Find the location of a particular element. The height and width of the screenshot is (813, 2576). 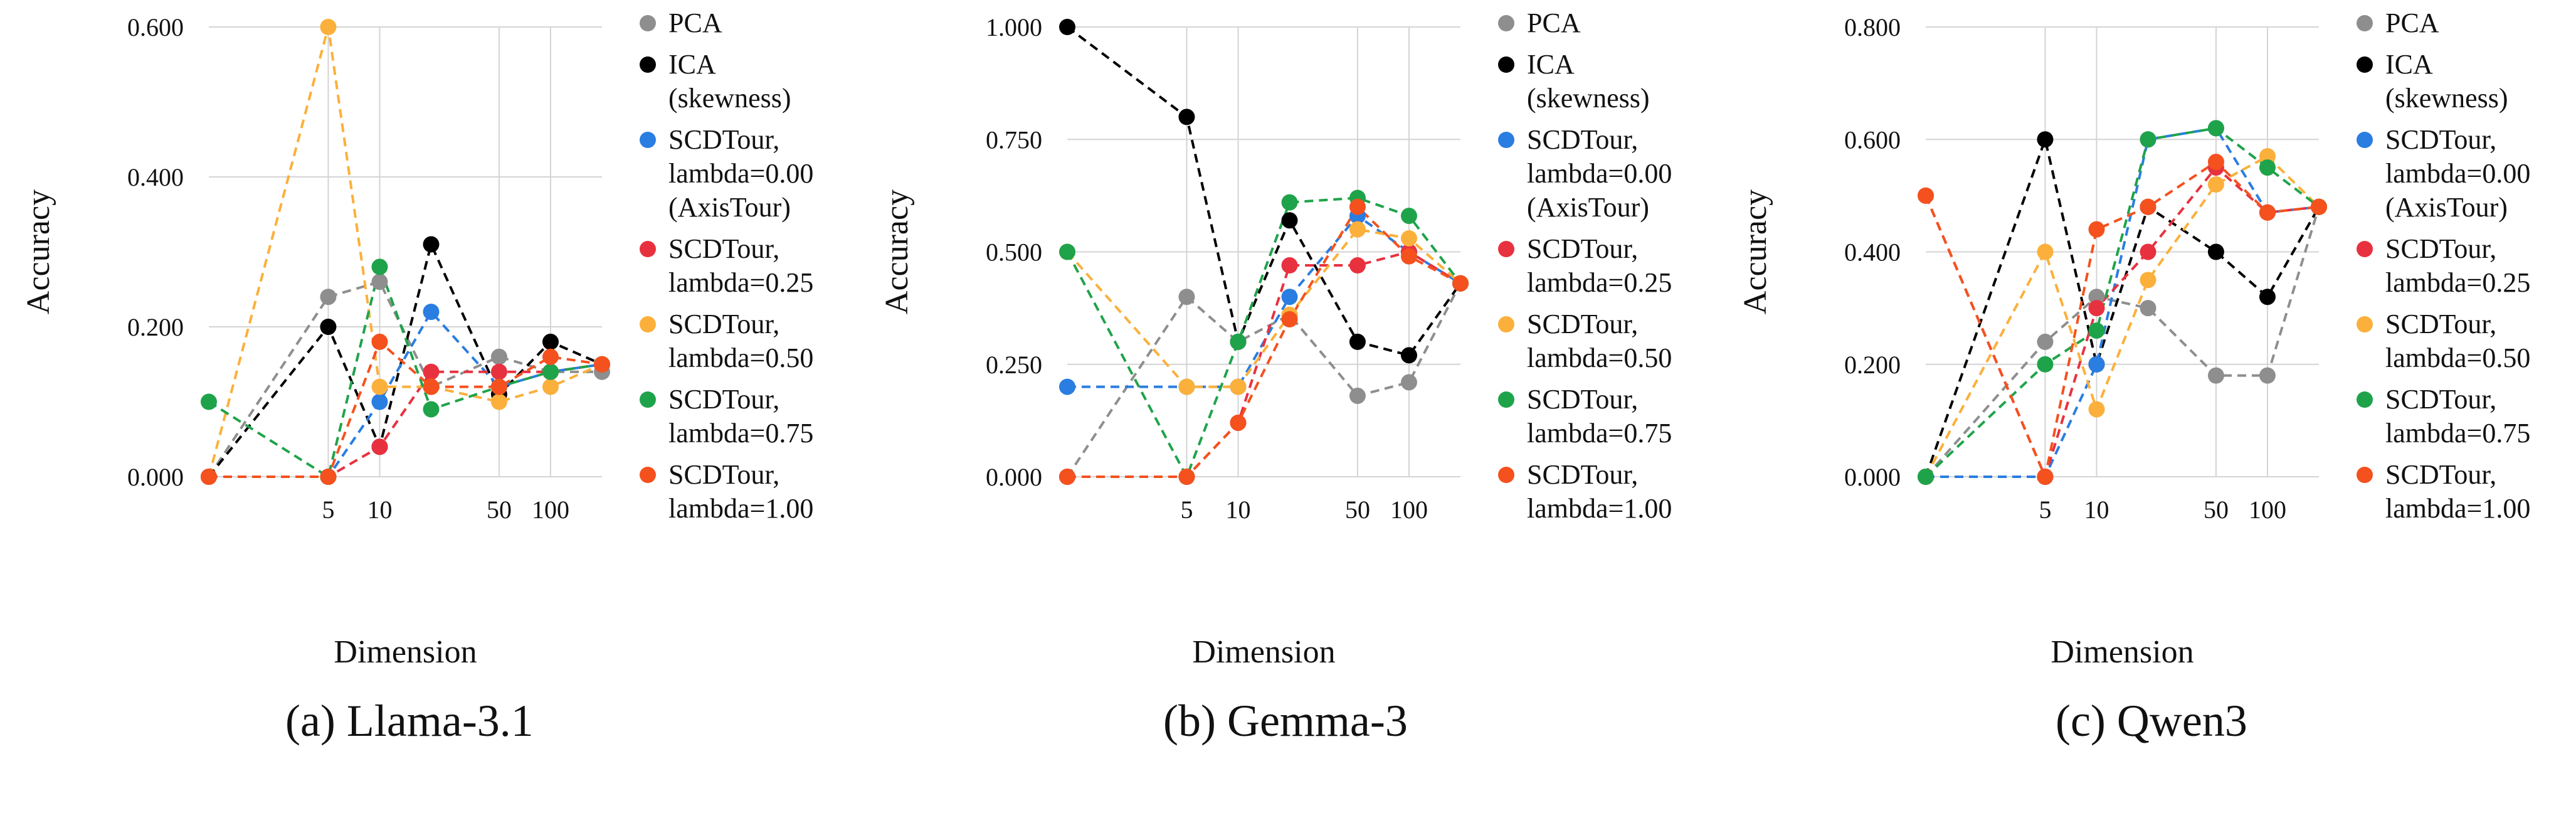

x-tick-label: 10 is located at coordinates (379, 510).